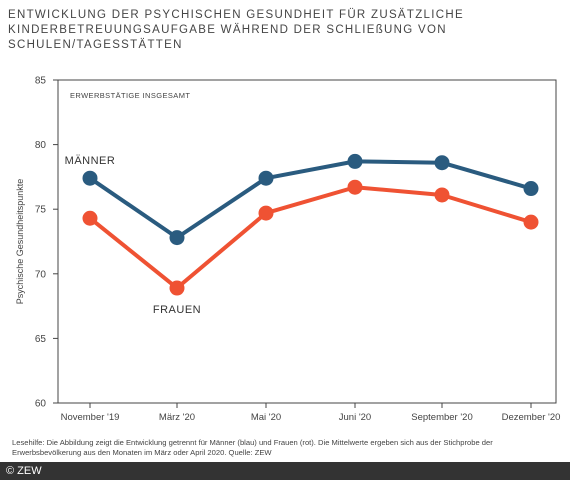  What do you see at coordinates (41, 339) in the screenshot?
I see `y-tick-label: 65` at bounding box center [41, 339].